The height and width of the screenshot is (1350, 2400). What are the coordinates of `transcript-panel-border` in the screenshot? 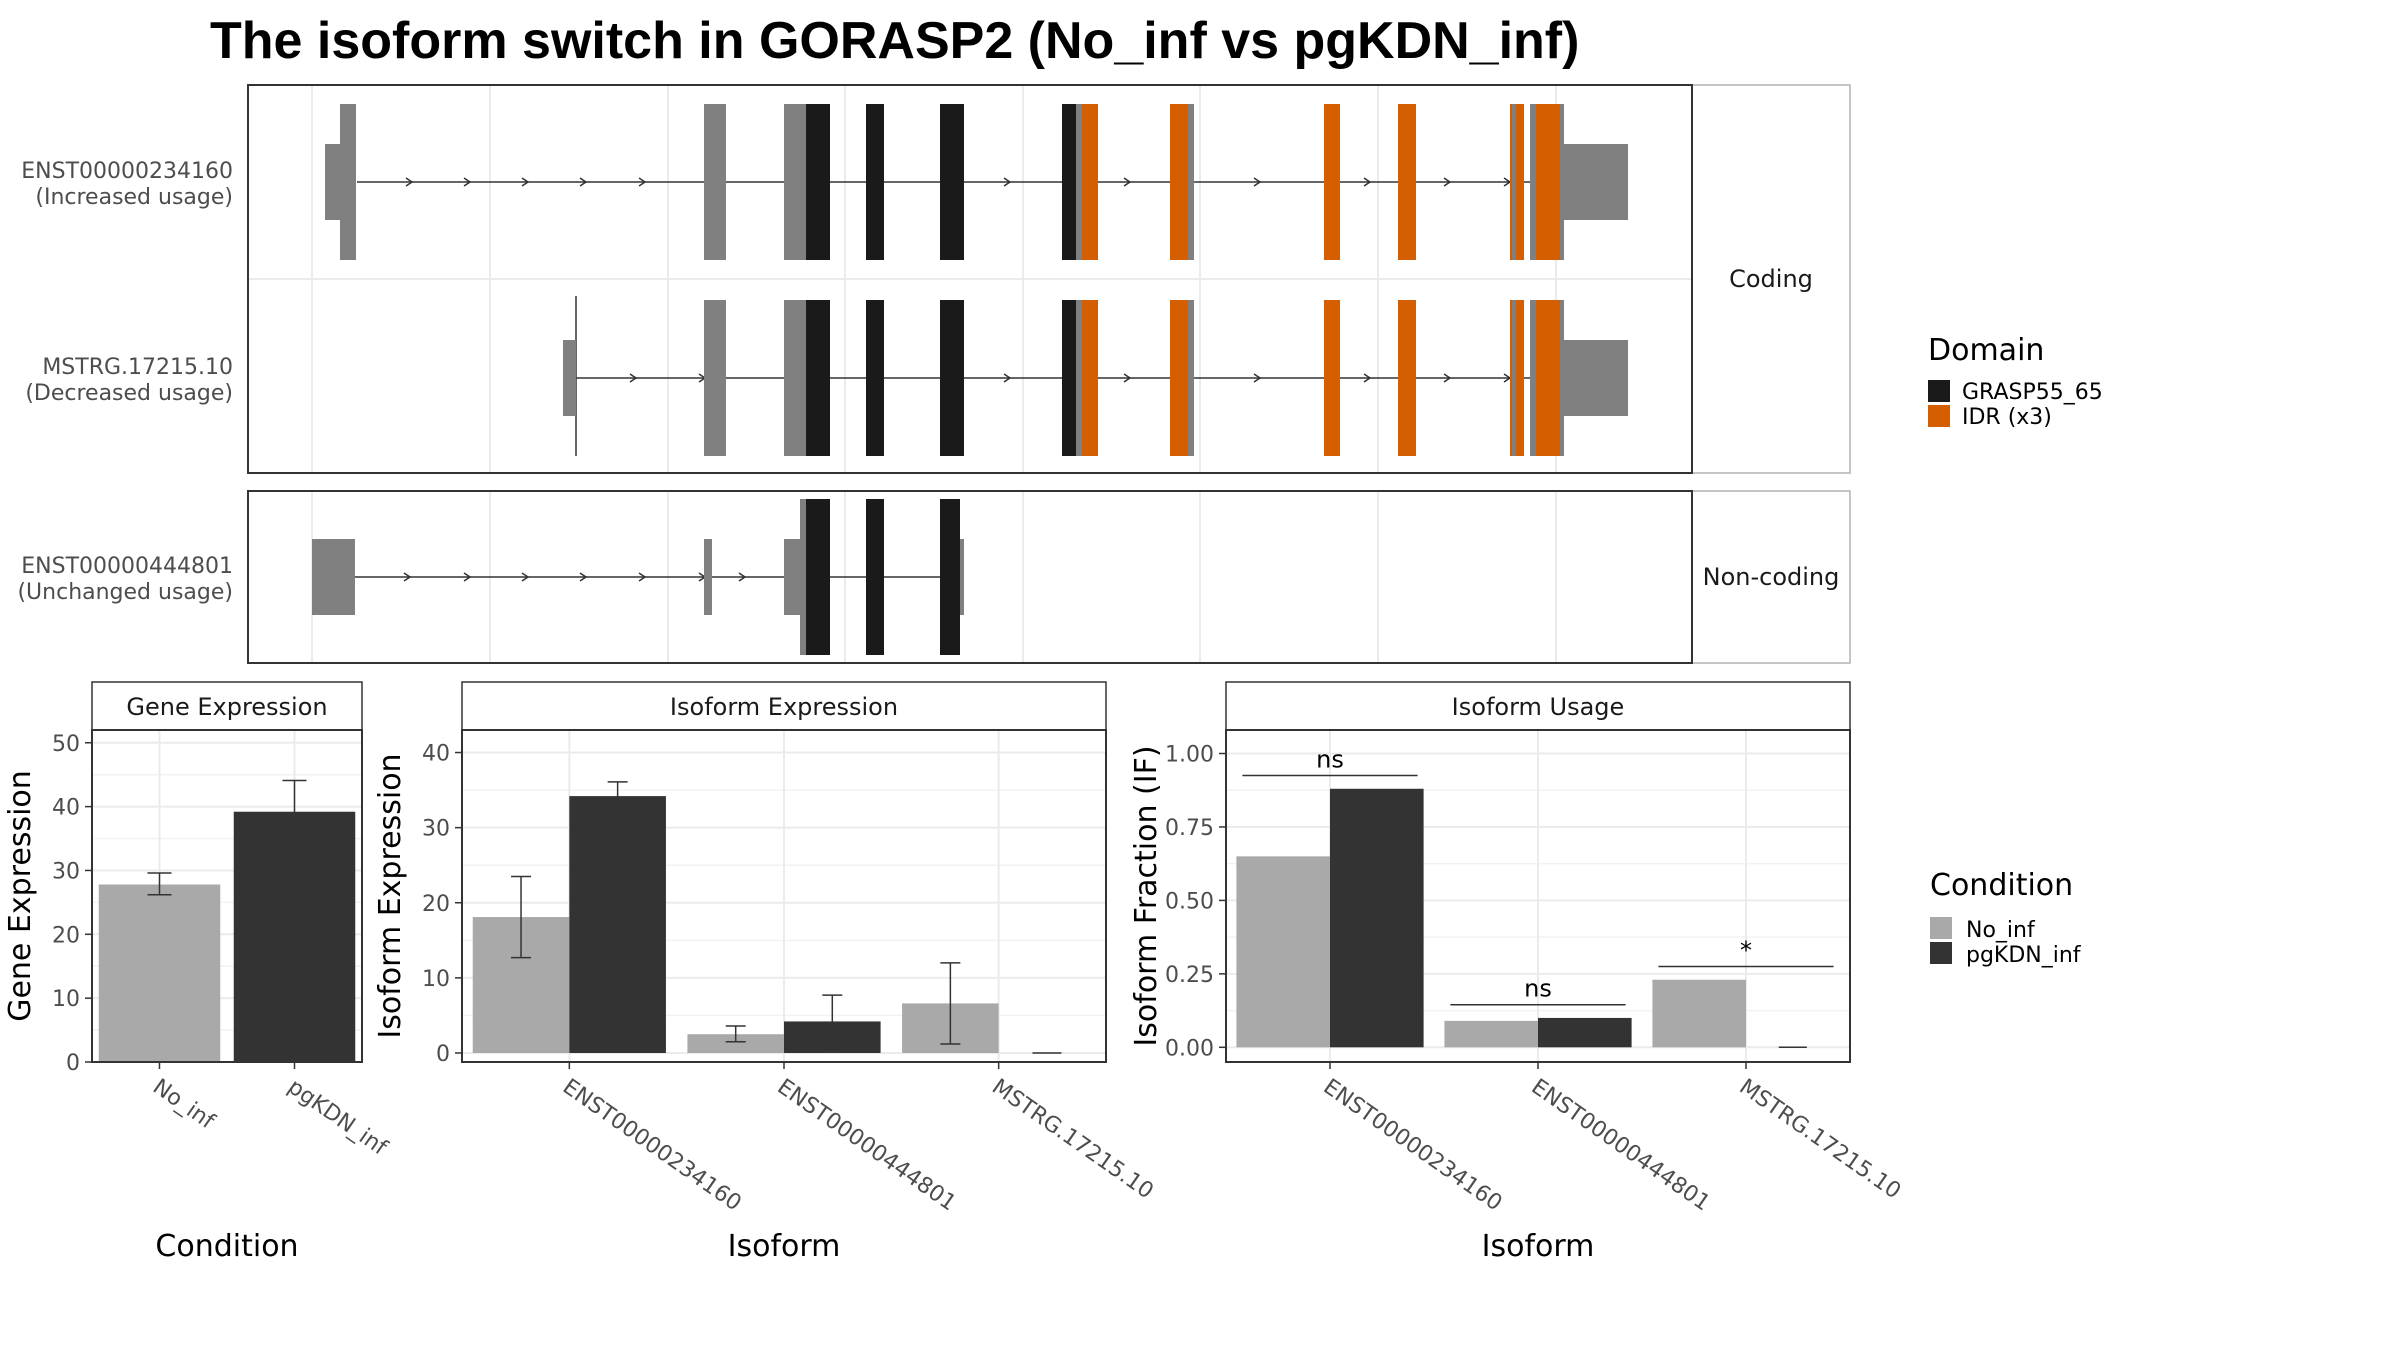 It's located at (970, 577).